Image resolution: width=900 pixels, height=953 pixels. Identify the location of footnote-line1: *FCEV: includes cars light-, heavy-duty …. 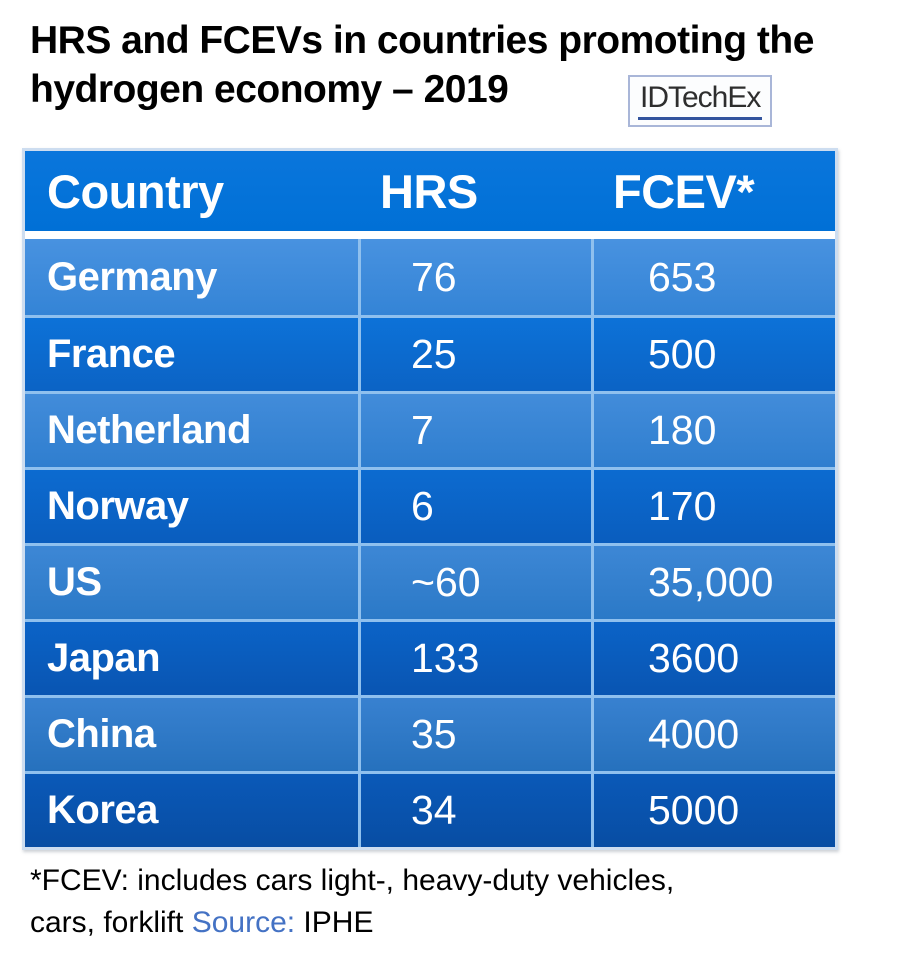
(352, 880).